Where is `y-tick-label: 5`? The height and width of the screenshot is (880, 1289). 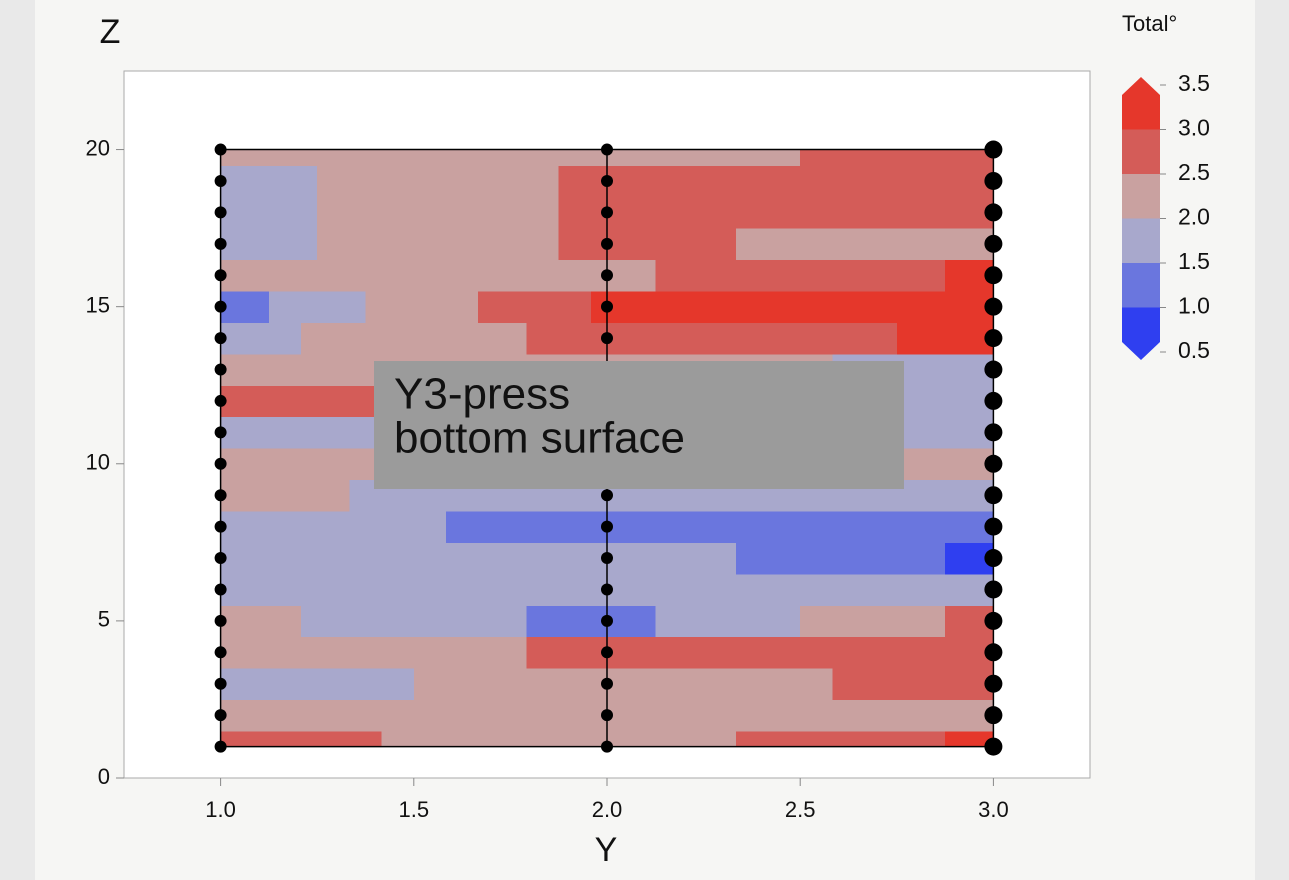
y-tick-label: 5 is located at coordinates (104, 619).